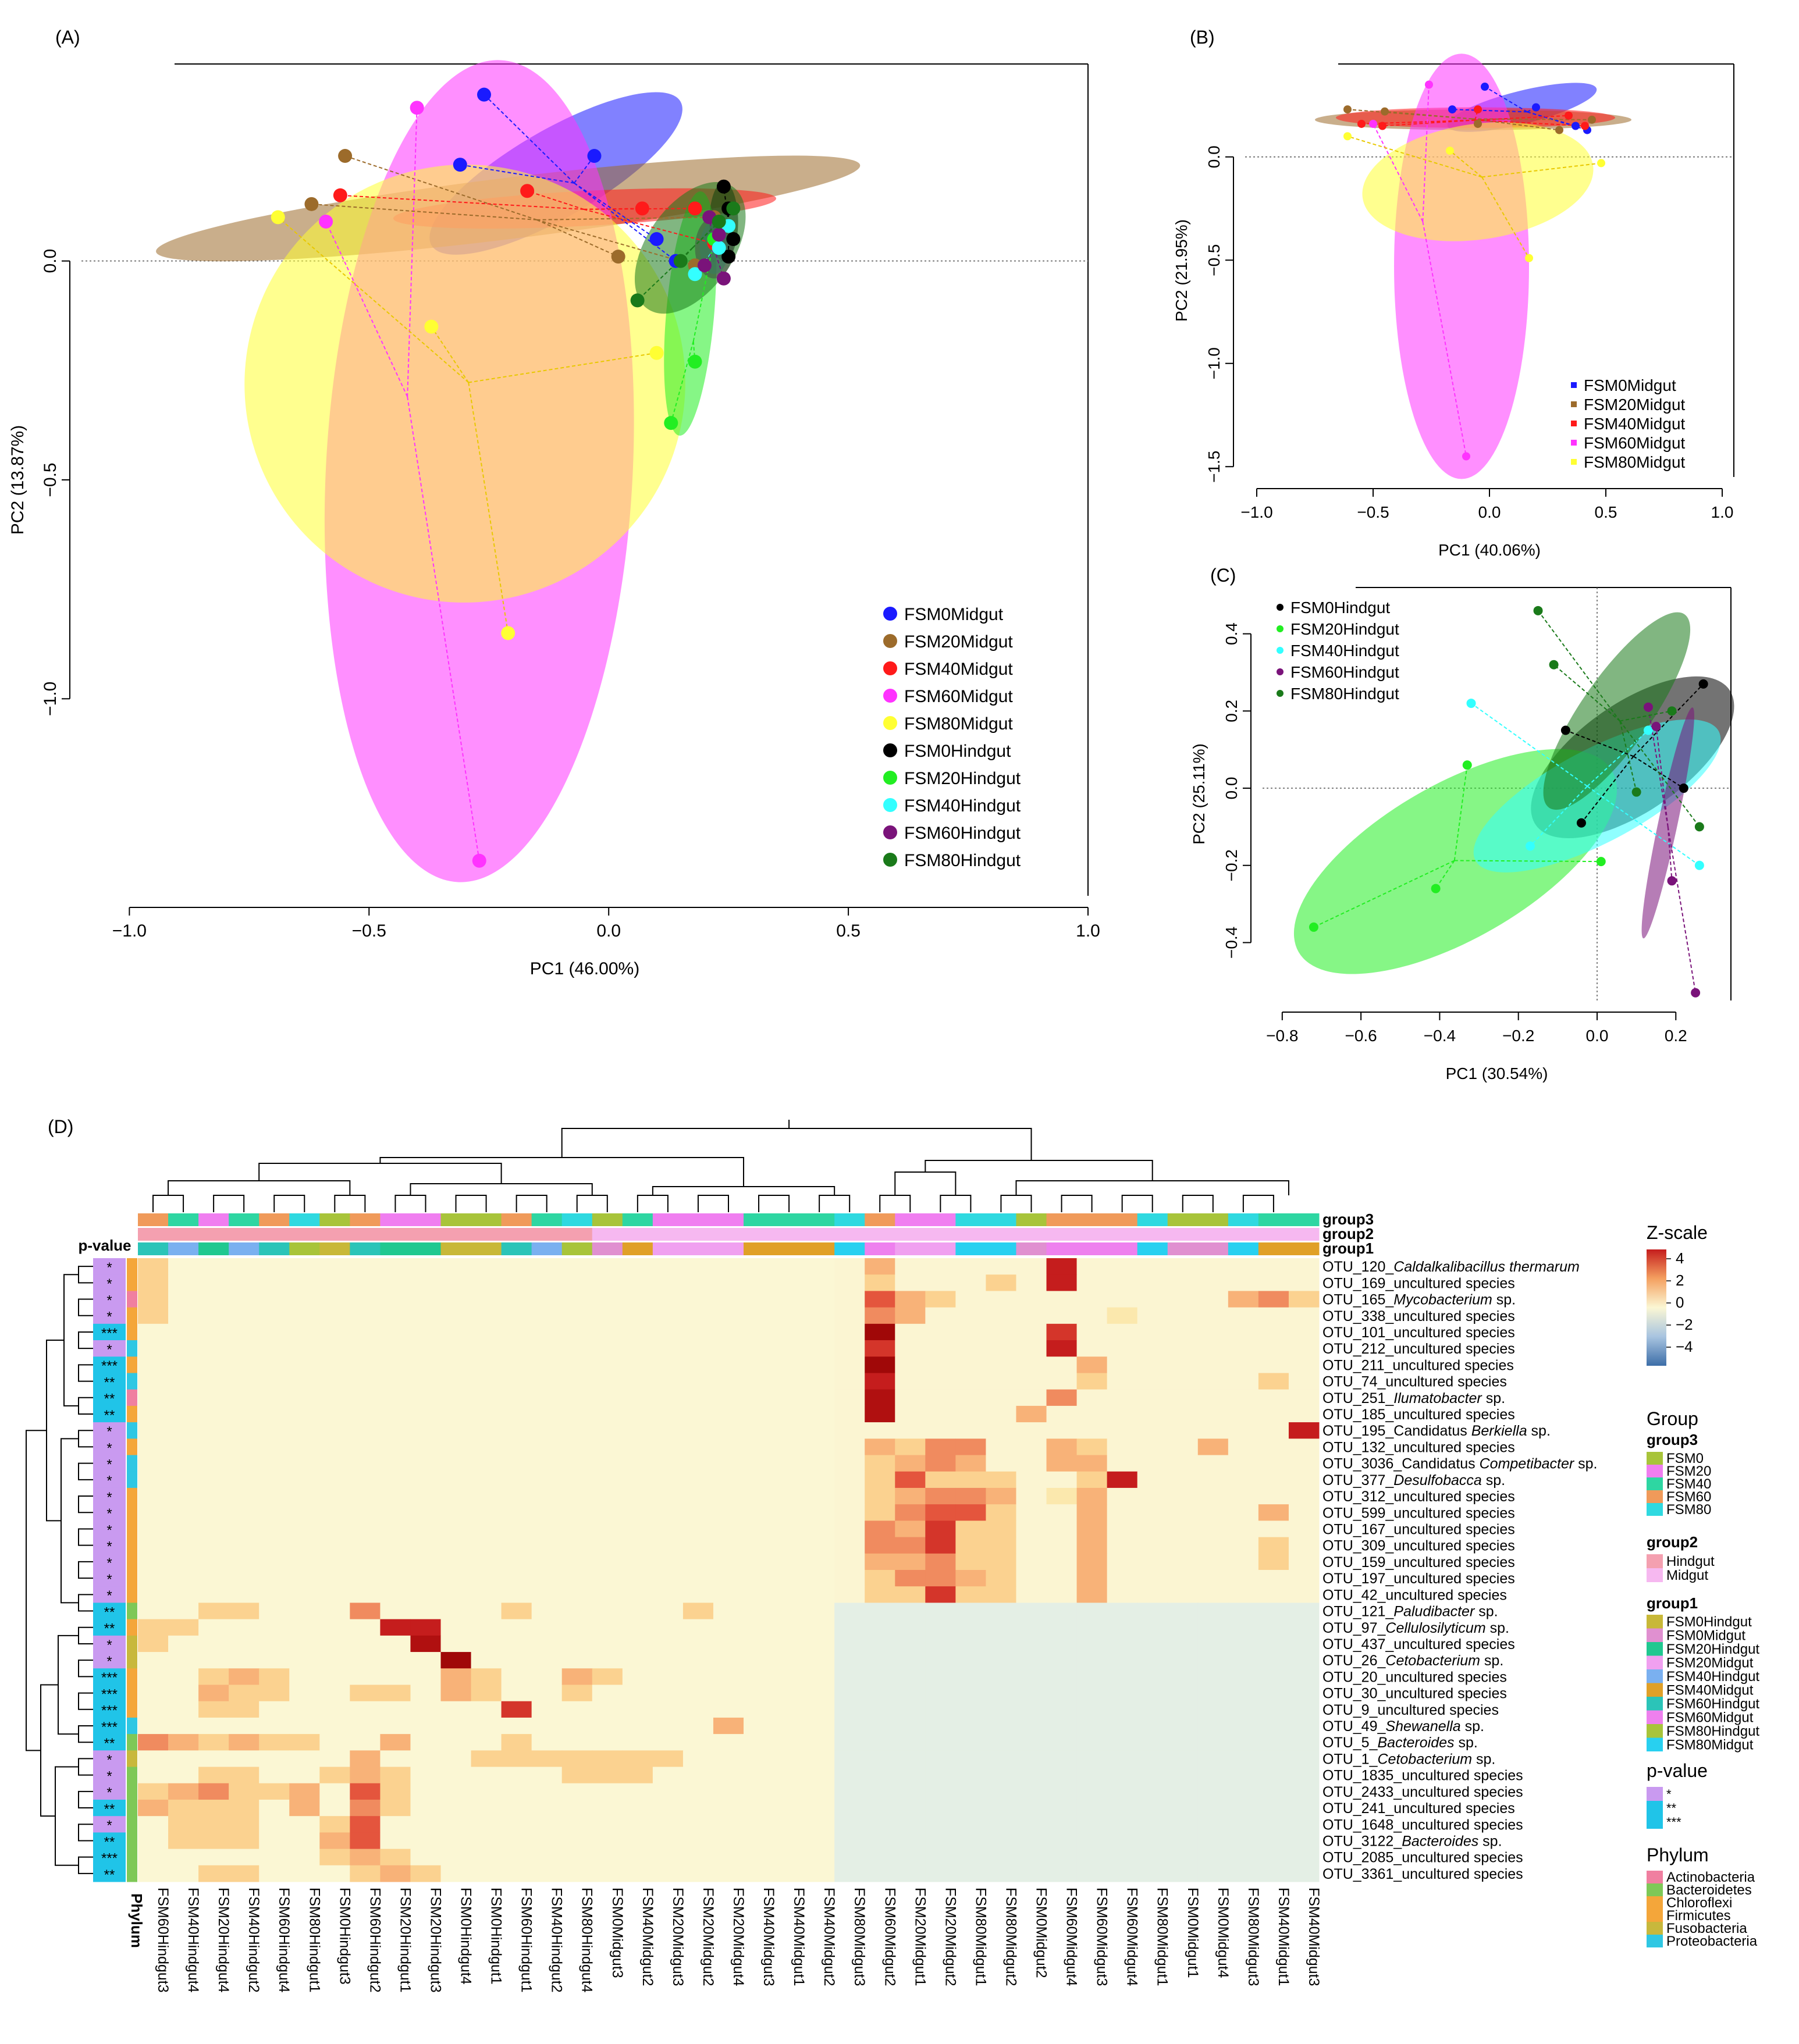 The height and width of the screenshot is (2044, 1799). Describe the element at coordinates (668, 1249) in the screenshot. I see `group1-bar-cell` at that location.